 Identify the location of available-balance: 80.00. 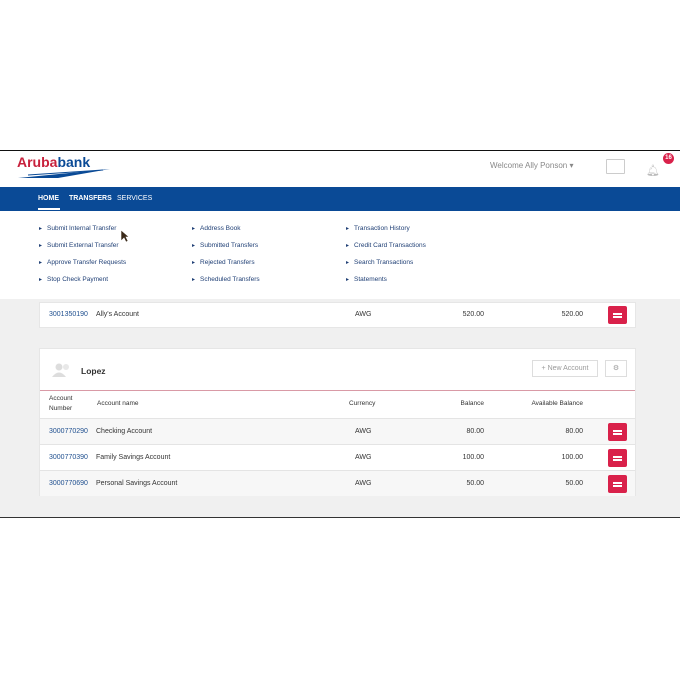
(574, 431).